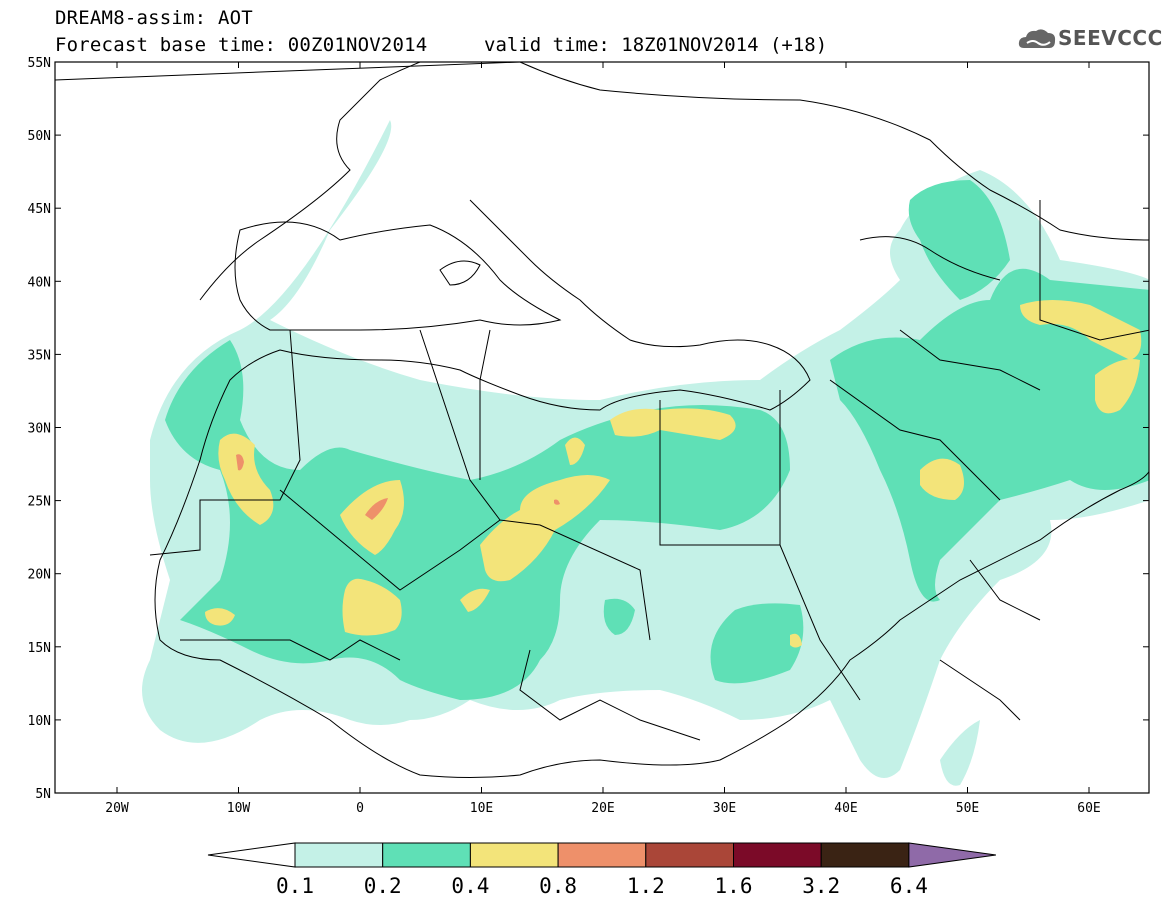 This screenshot has height=905, width=1165. I want to click on cloud-icon, so click(1037, 38).